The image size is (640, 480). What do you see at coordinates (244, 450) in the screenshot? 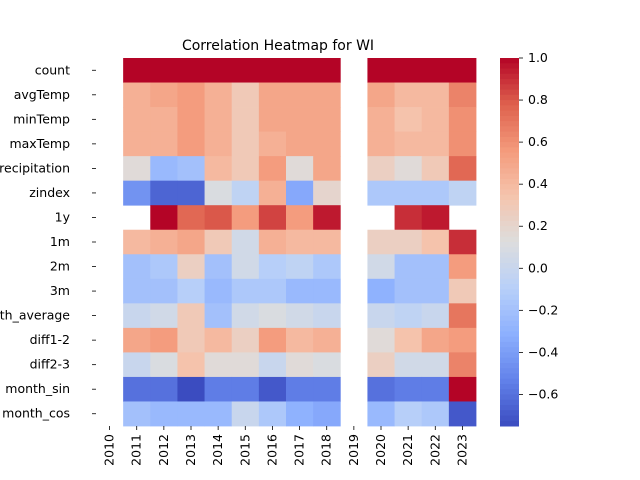
I see `x-tick-label: 2015` at bounding box center [244, 450].